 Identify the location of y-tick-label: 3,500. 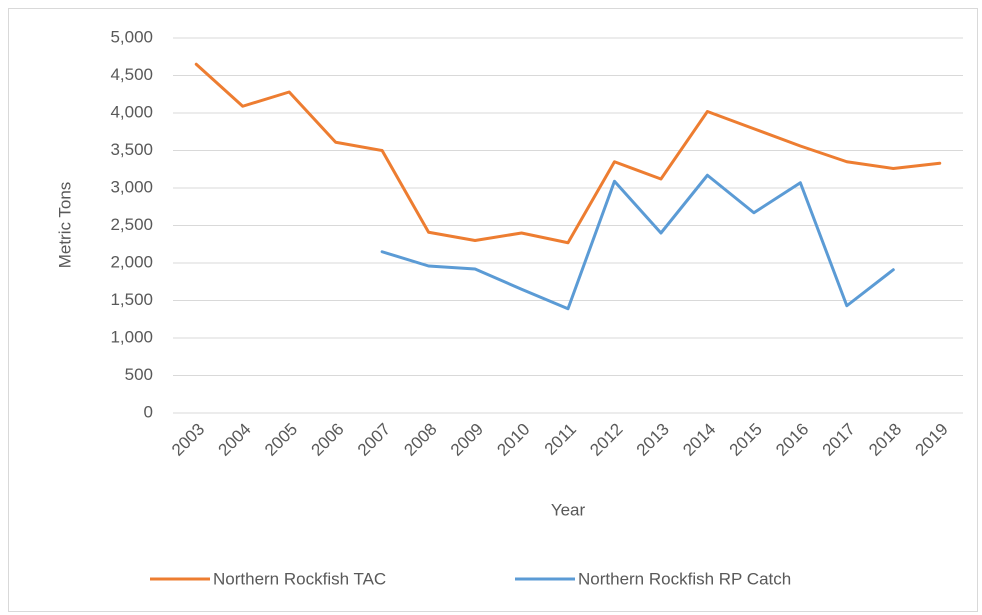
(131, 149).